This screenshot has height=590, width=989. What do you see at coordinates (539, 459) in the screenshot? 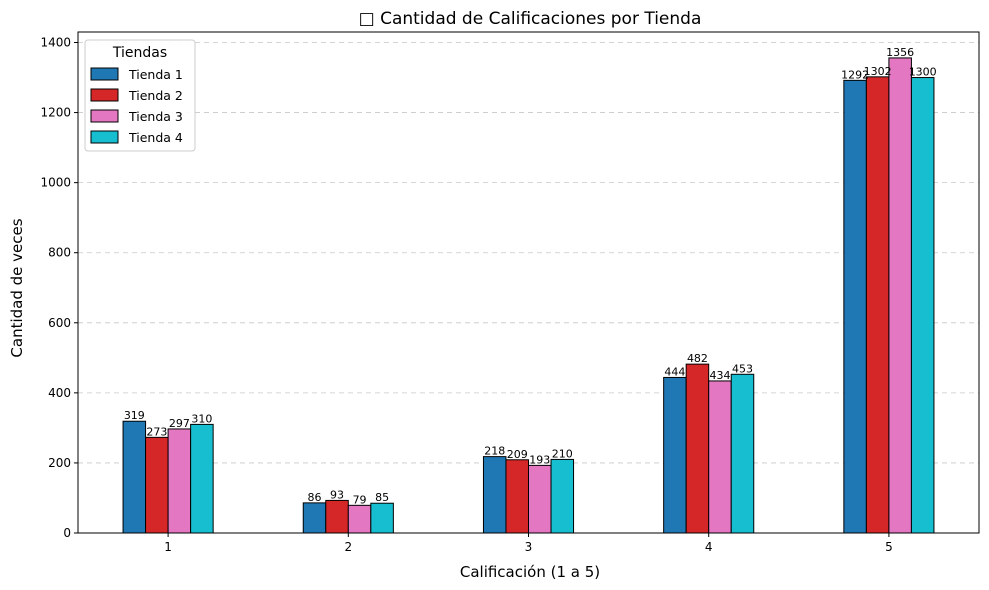
I see `bar-value-label: 193` at bounding box center [539, 459].